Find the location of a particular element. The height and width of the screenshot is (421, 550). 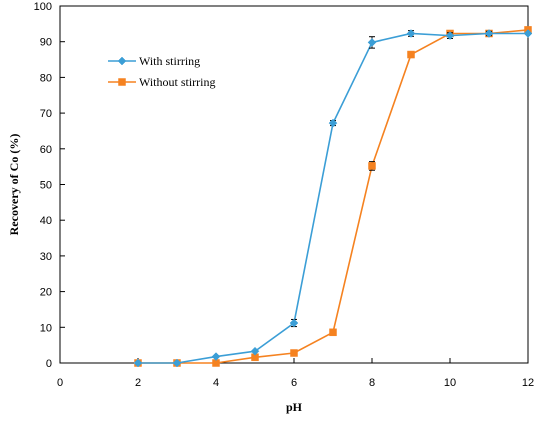

x-tick-label: 8 is located at coordinates (372, 383).